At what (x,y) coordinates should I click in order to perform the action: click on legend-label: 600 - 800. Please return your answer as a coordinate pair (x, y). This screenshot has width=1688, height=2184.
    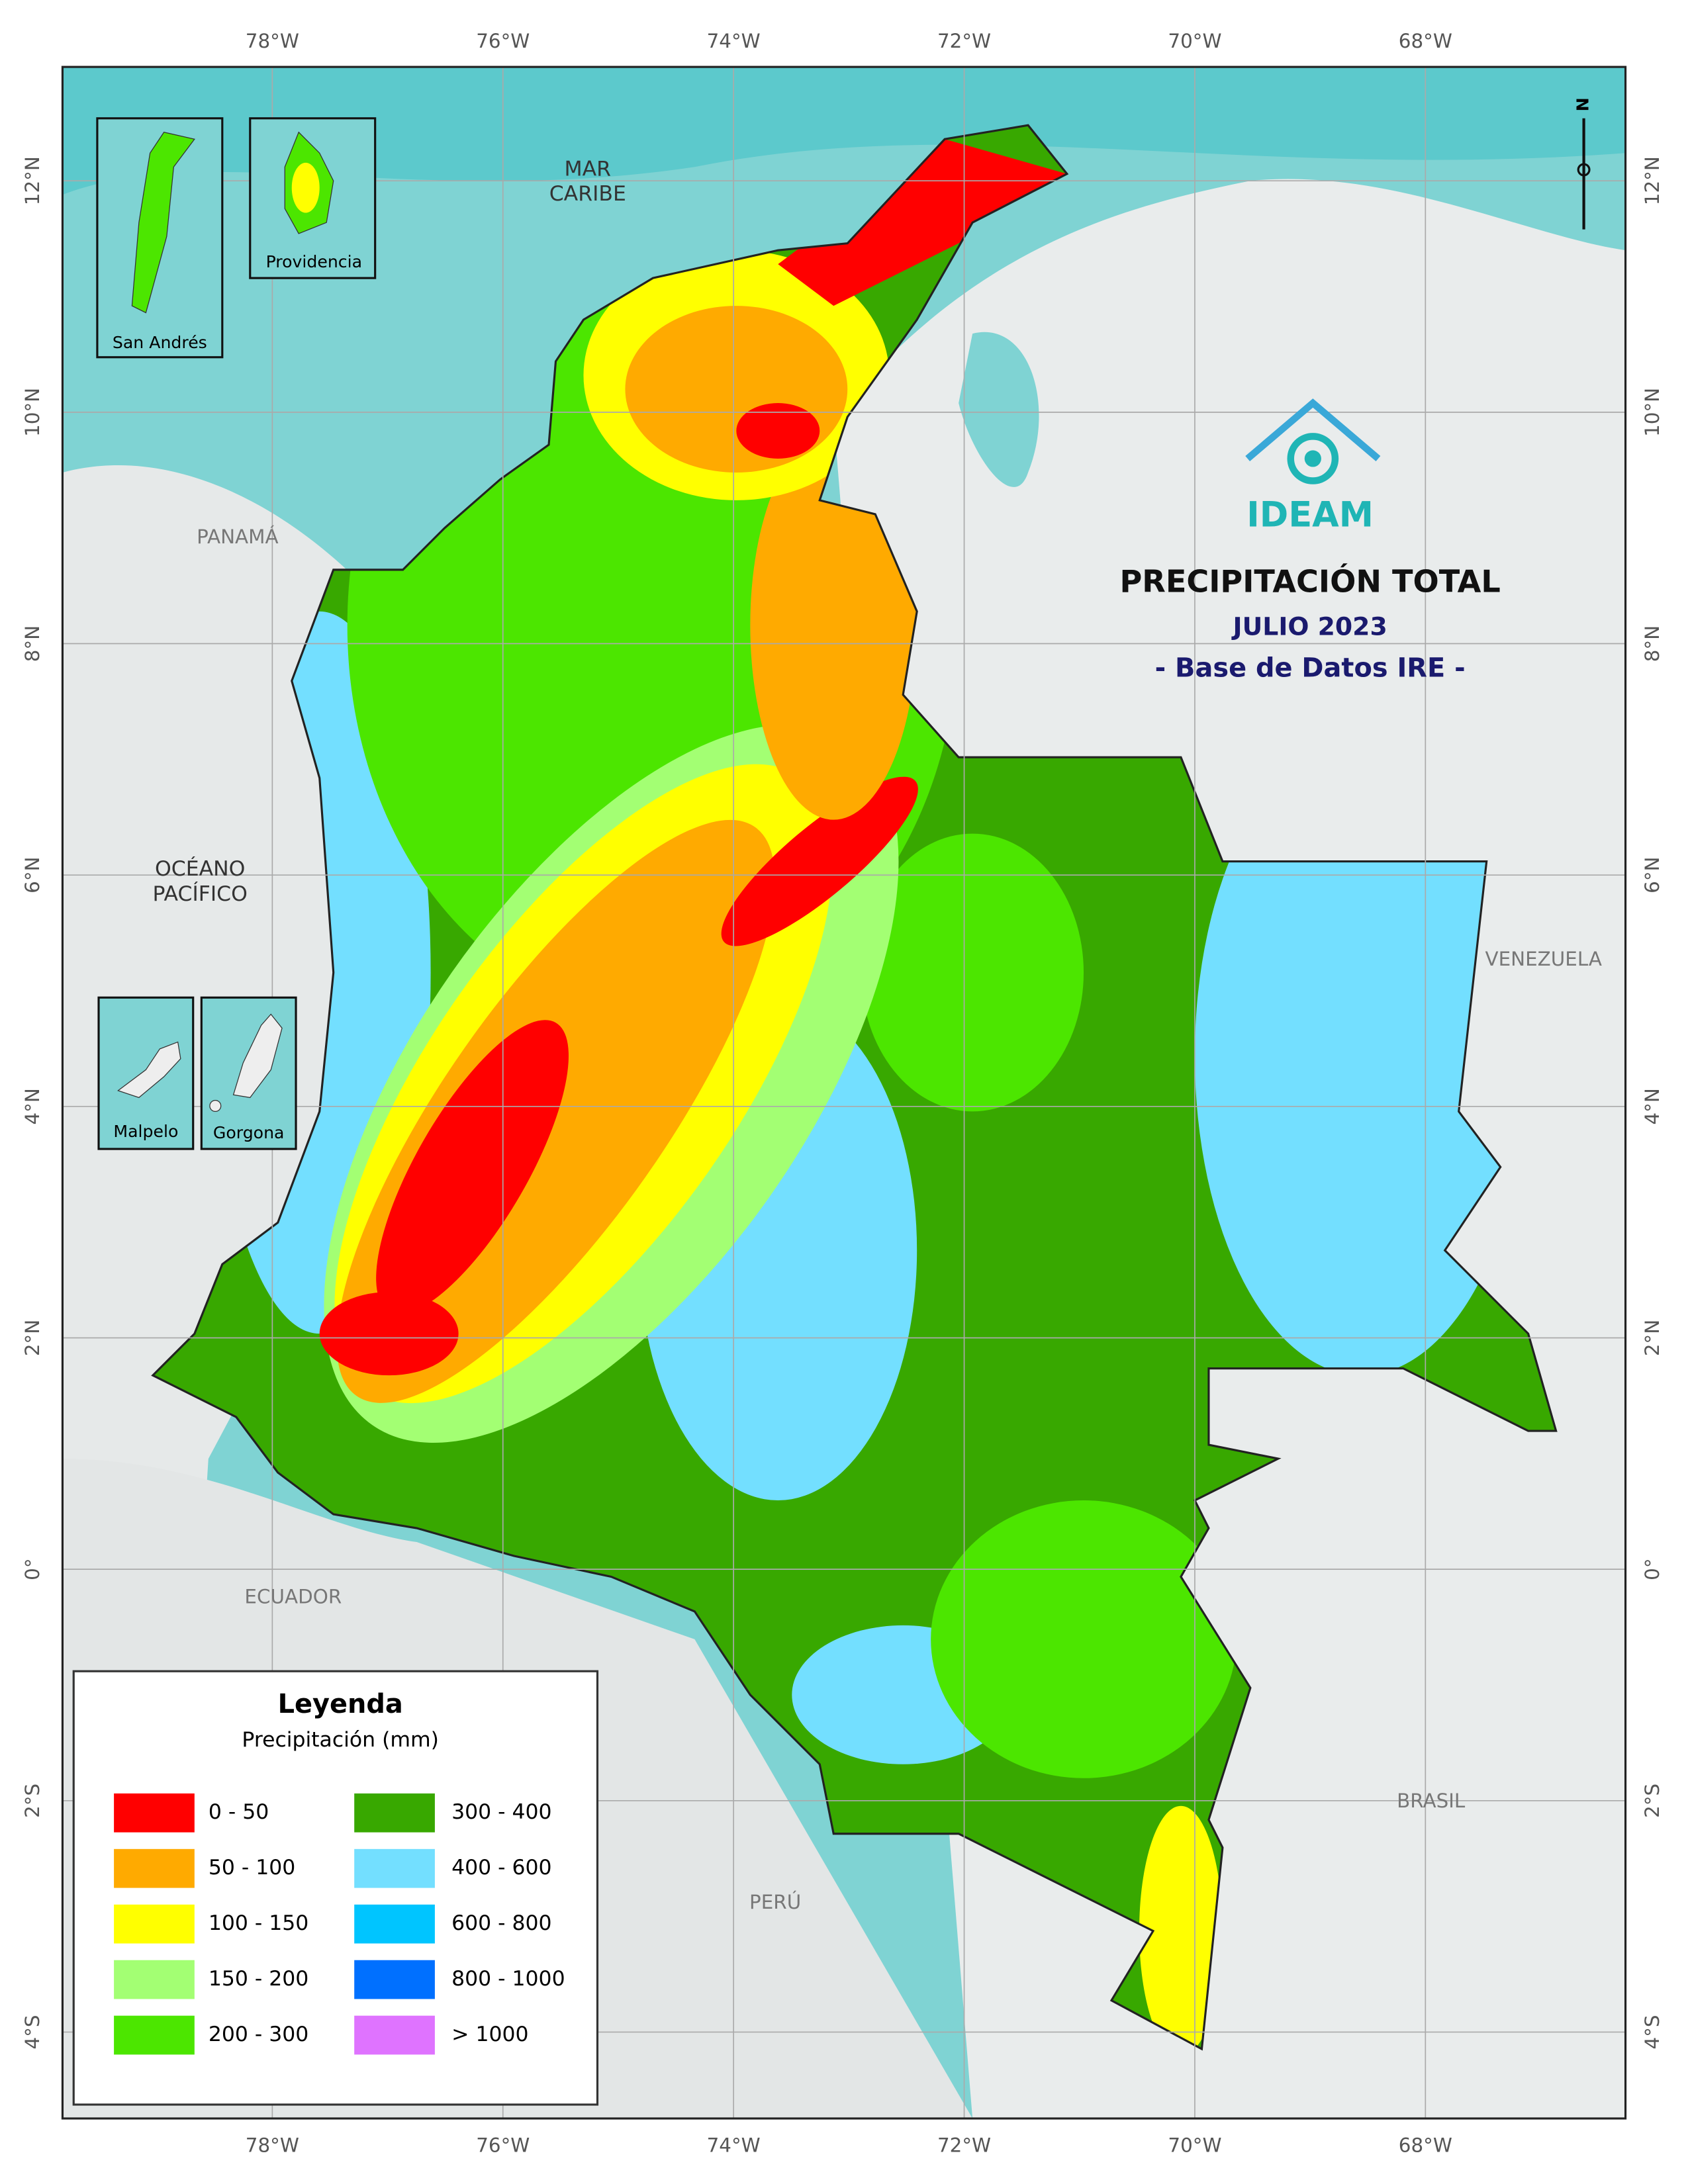
    Looking at the image, I should click on (501, 1923).